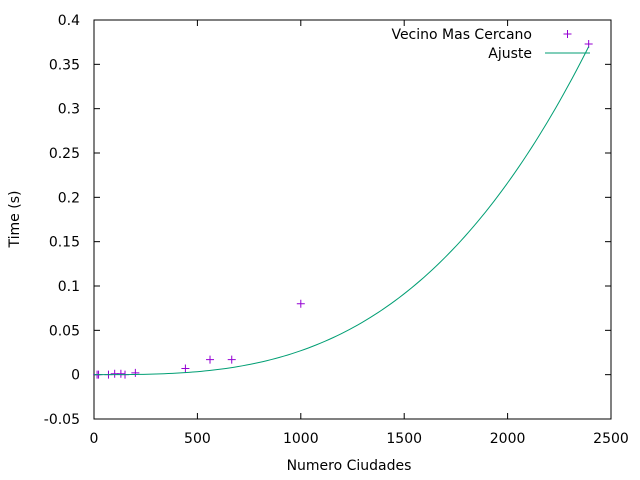  Describe the element at coordinates (75, 376) in the screenshot. I see `y-tick-label: 0` at that location.